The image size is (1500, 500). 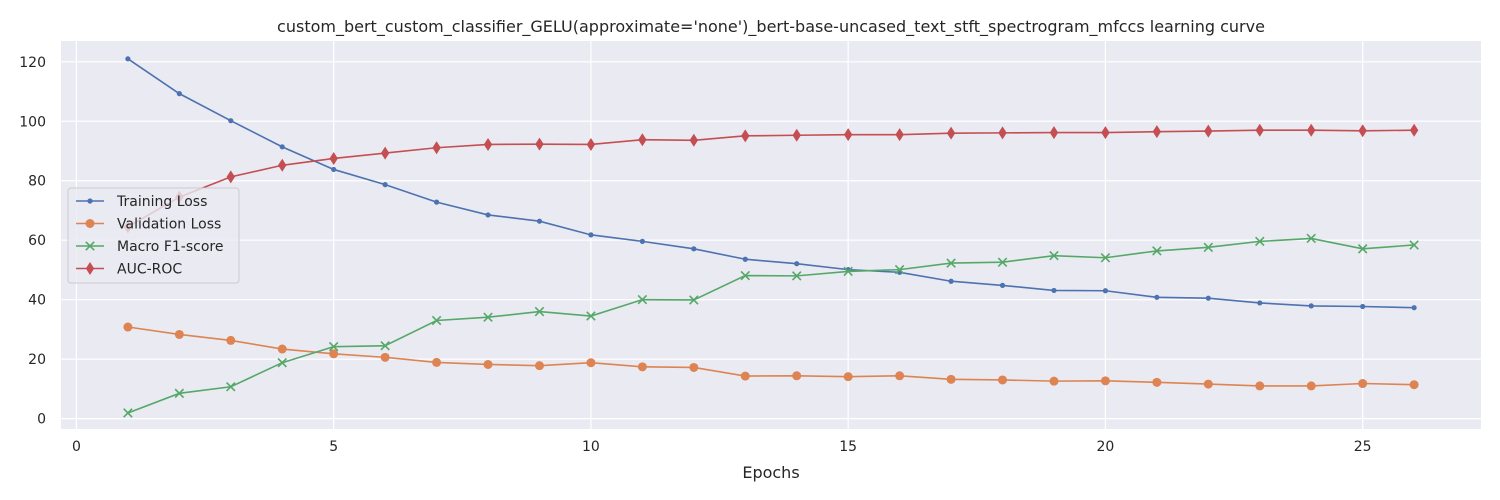 What do you see at coordinates (148, 225) in the screenshot?
I see `legend-item: Validation Loss` at bounding box center [148, 225].